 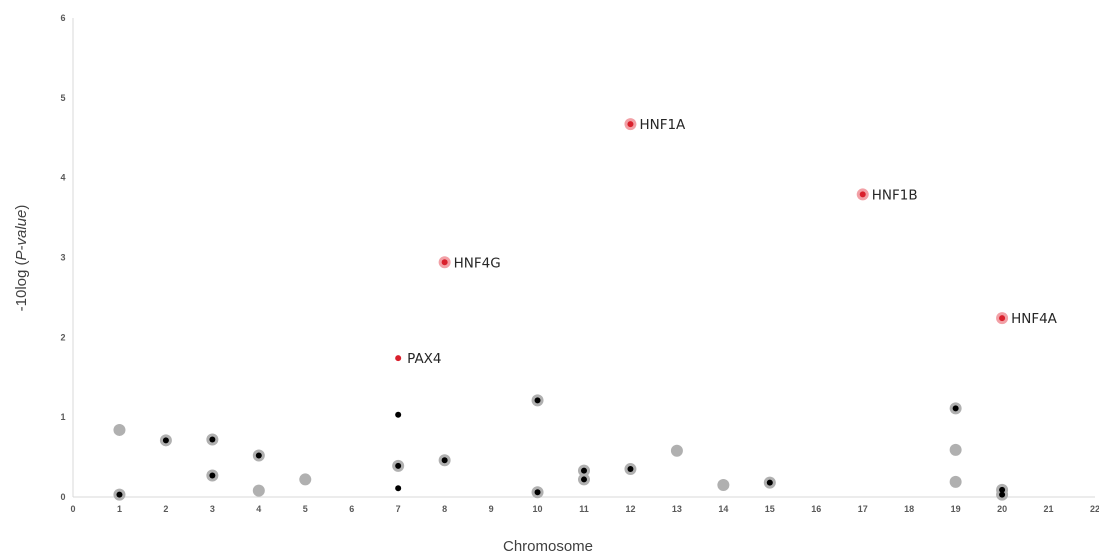 What do you see at coordinates (863, 509) in the screenshot?
I see `x-tick-label: 17` at bounding box center [863, 509].